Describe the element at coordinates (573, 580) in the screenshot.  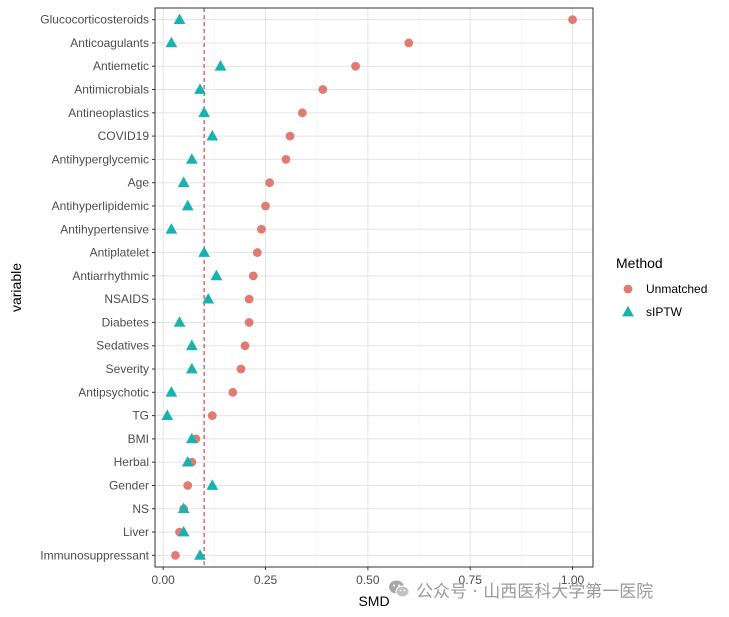
I see `x-tick-label: 1.00` at that location.